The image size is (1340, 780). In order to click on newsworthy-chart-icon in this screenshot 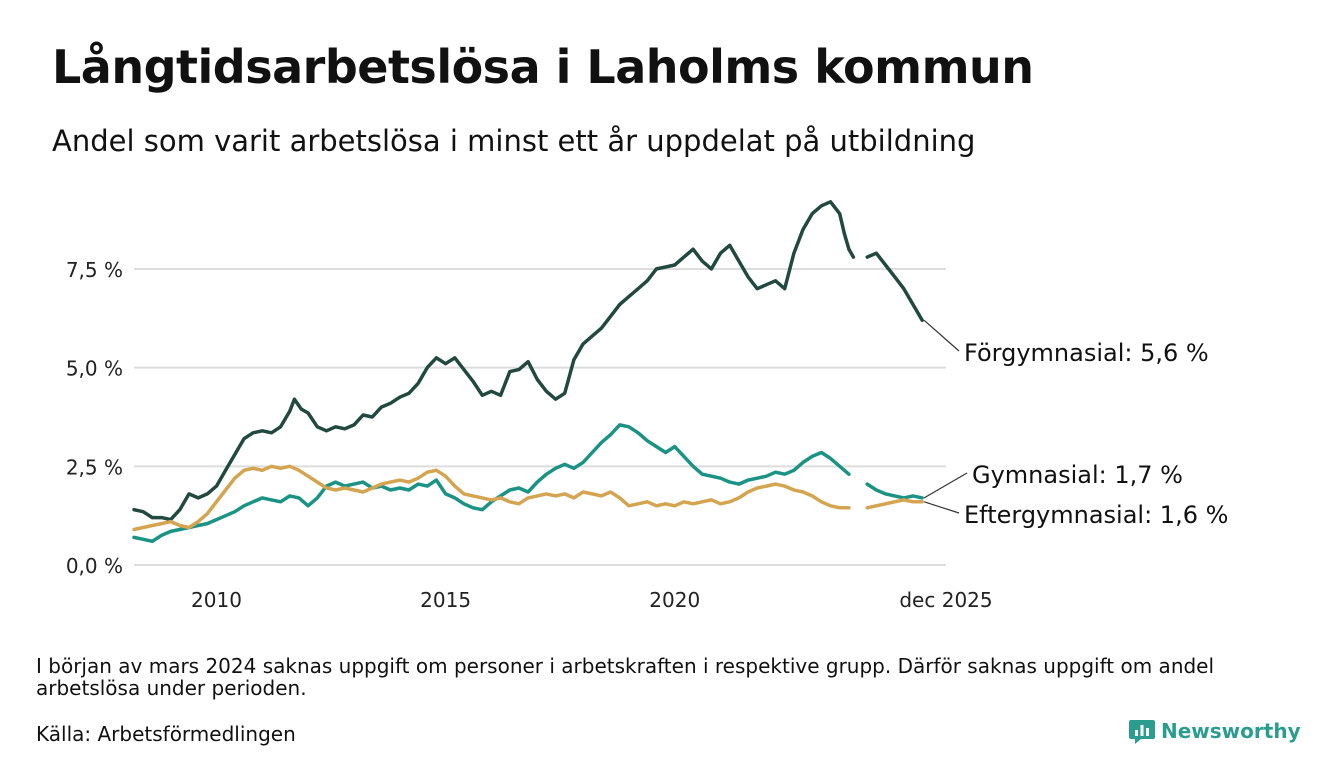, I will do `click(1142, 732)`.